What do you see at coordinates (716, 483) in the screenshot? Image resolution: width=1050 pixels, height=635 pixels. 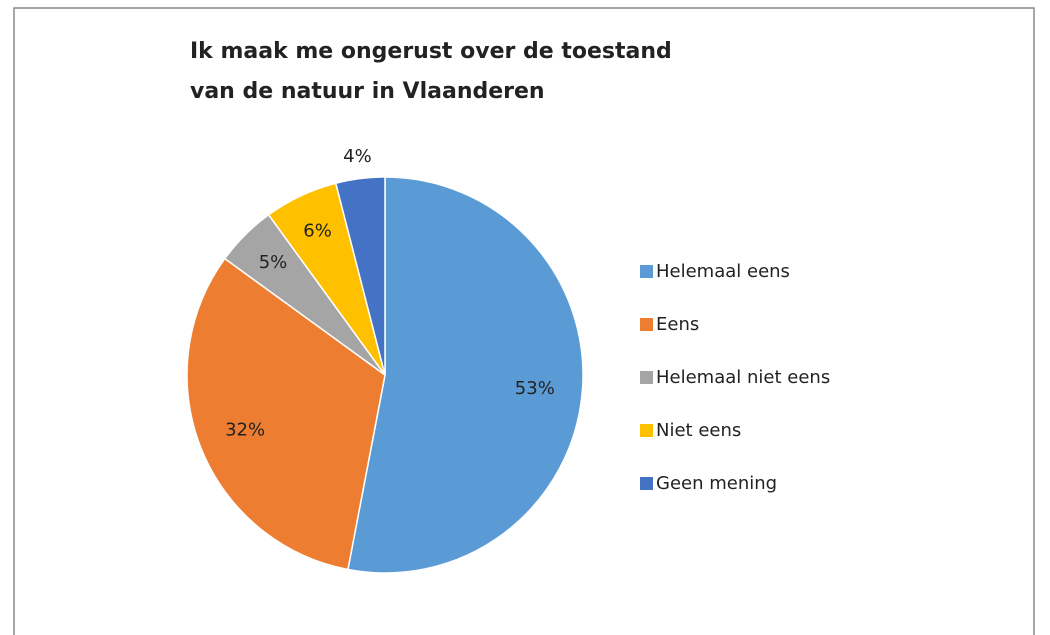 I see `legend-label: Geen mening` at bounding box center [716, 483].